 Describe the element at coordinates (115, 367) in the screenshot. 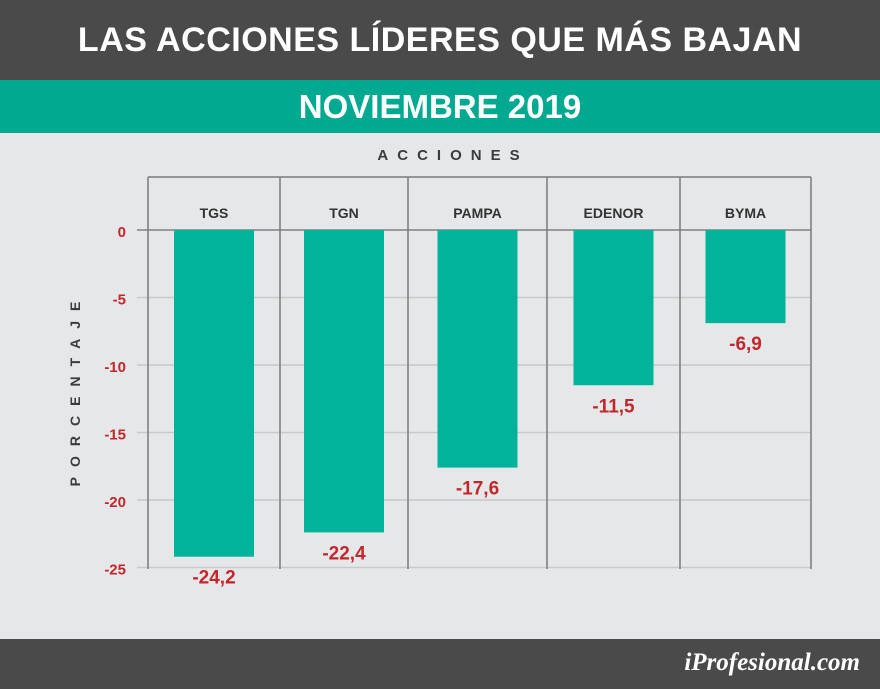

I see `y-tick-label: -10` at that location.